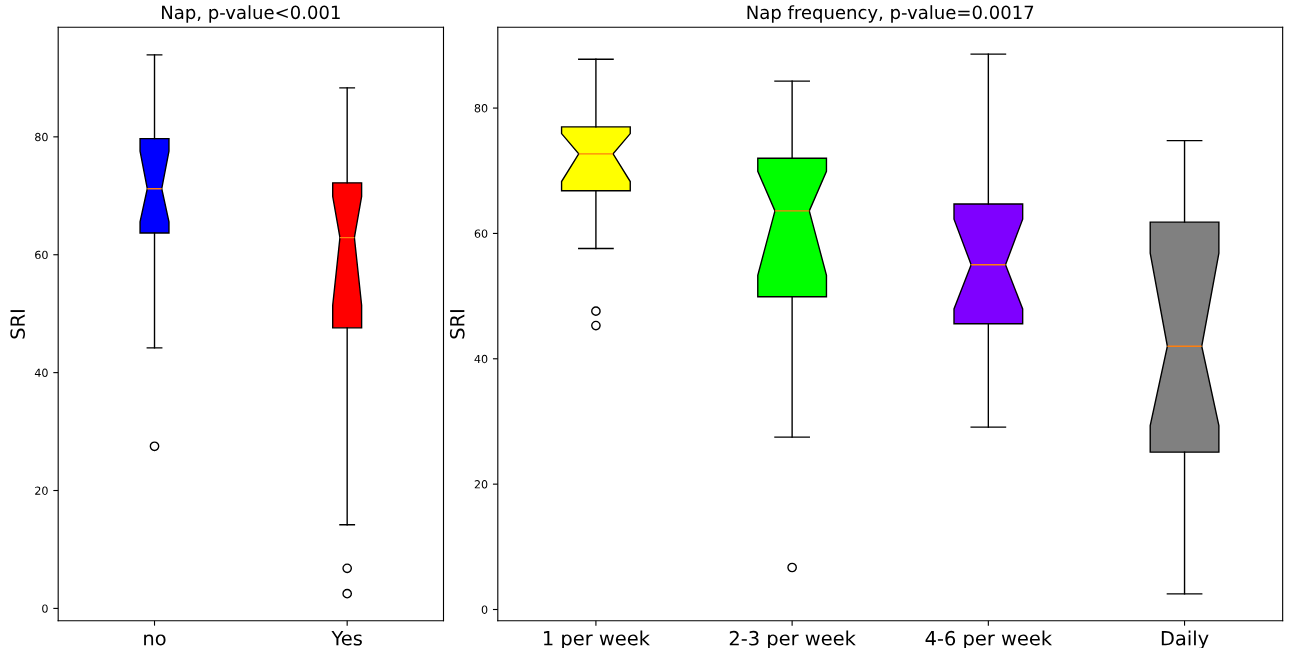 The height and width of the screenshot is (648, 1293). I want to click on chart-title: Nap frequency, p-value=0.0017, so click(890, 14).